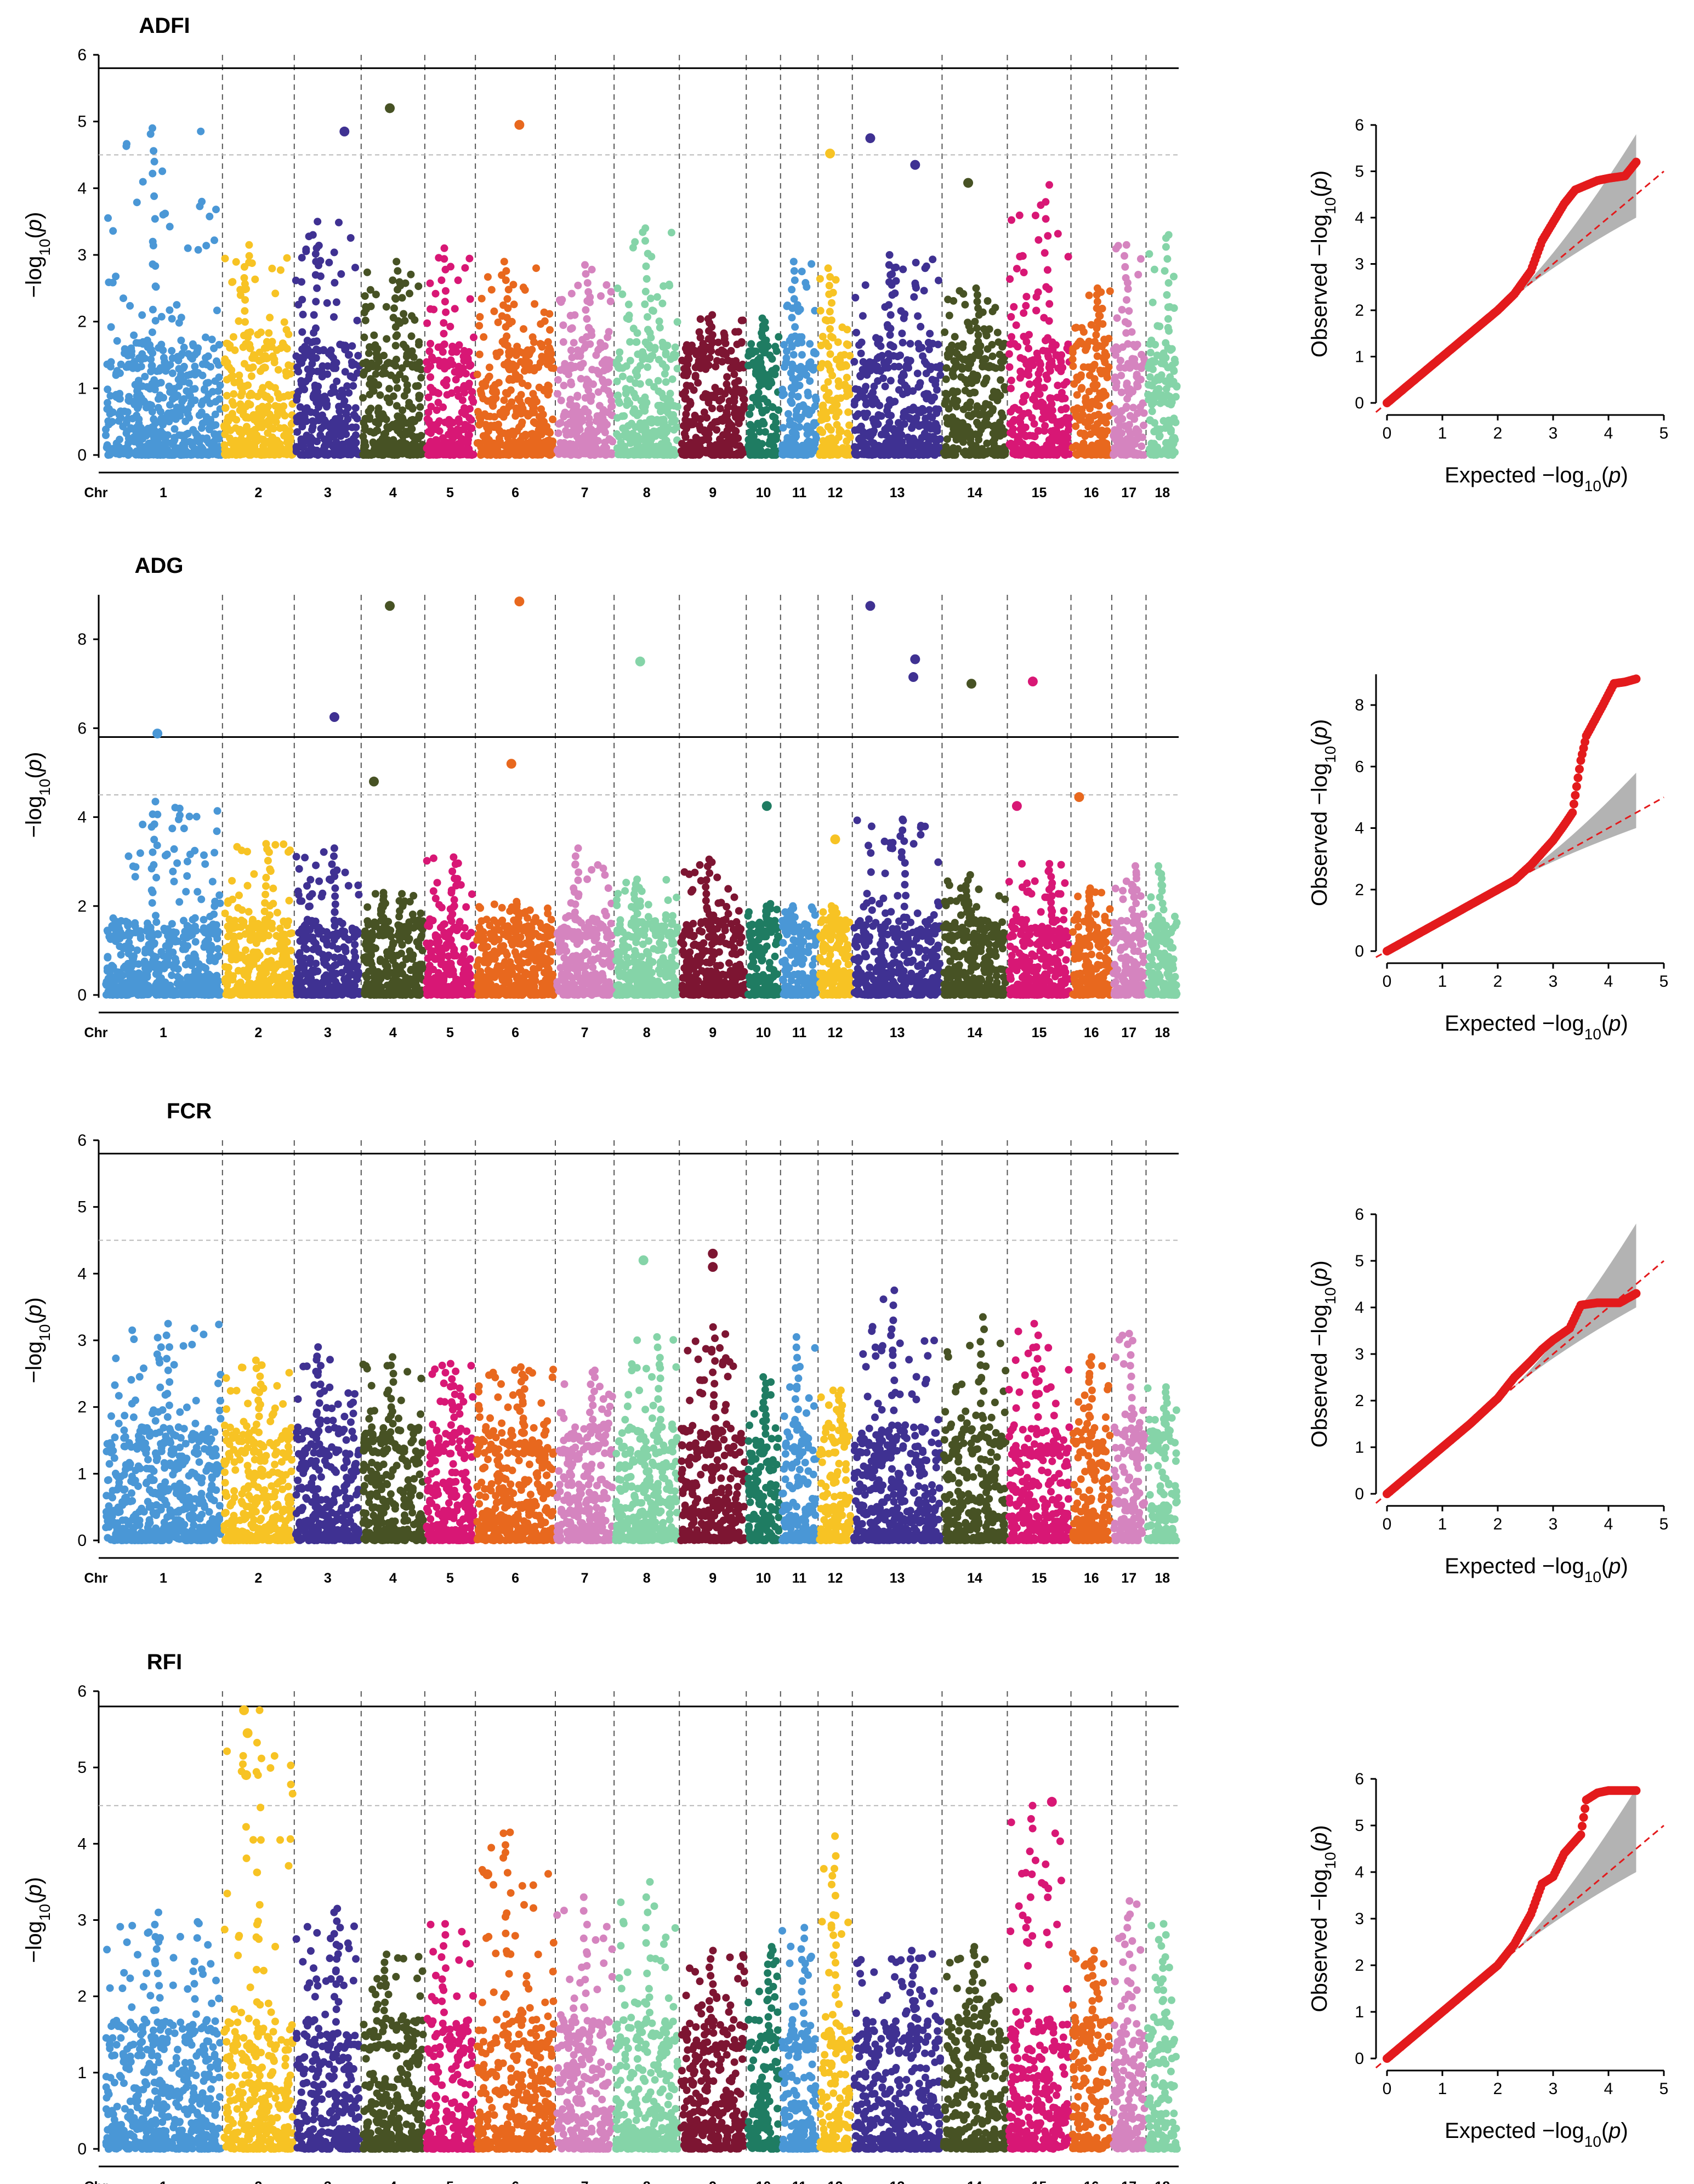 This screenshot has width=1694, height=2184. What do you see at coordinates (1664, 433) in the screenshot?
I see `qq-x-tick-label: 5` at bounding box center [1664, 433].